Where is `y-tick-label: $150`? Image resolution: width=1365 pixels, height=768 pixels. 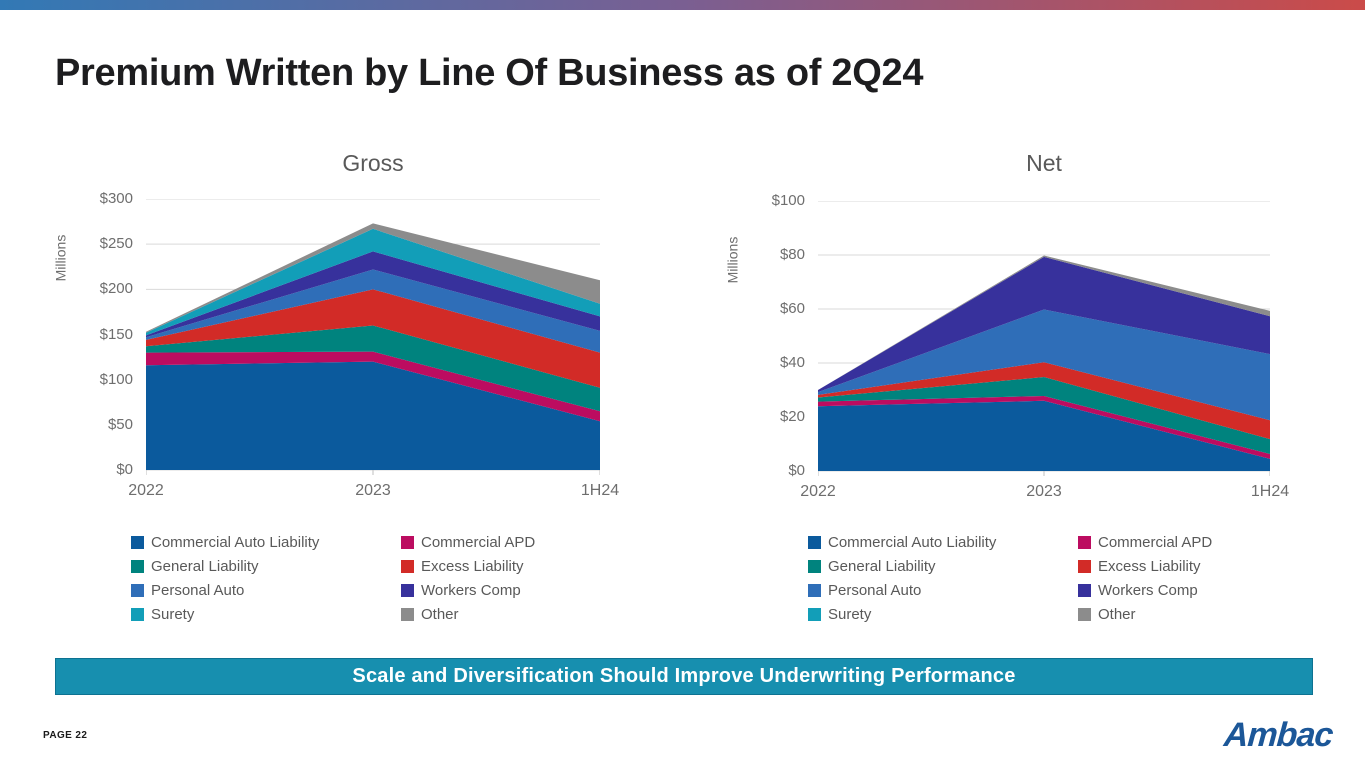
y-tick-label: $150 is located at coordinates (116, 334).